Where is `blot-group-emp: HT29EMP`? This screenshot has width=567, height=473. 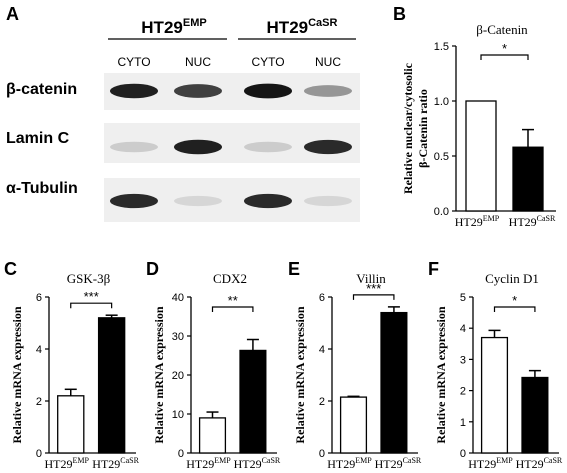 blot-group-emp: HT29EMP is located at coordinates (173, 27).